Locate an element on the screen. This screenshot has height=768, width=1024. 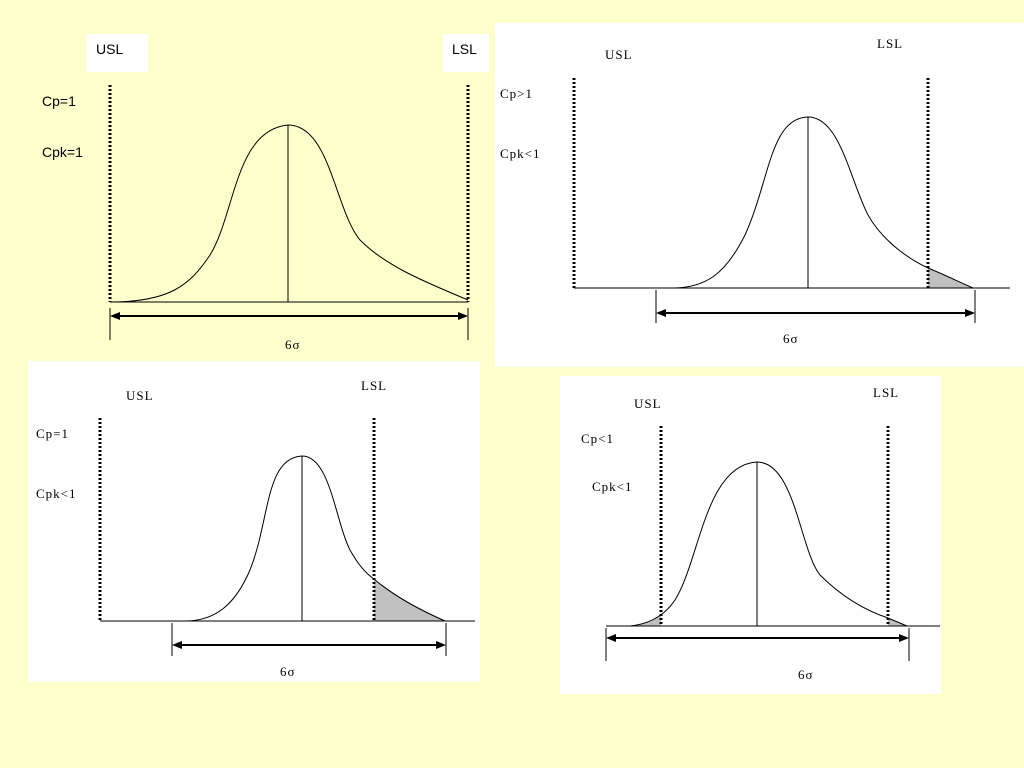
shaded-tail is located at coordinates (409, 600).